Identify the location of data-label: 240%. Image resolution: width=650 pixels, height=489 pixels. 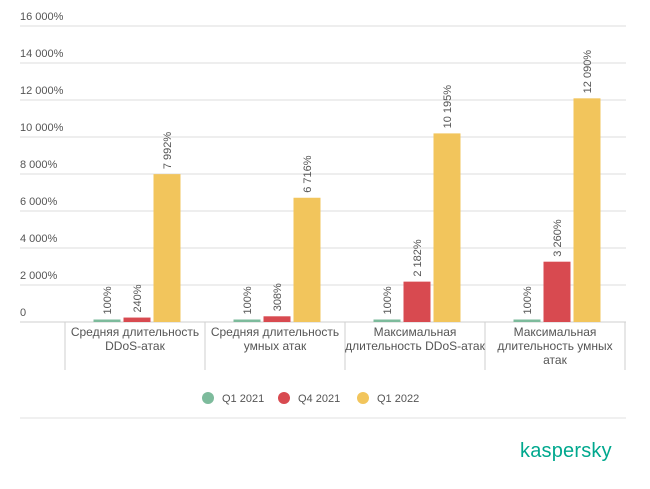
(138, 298).